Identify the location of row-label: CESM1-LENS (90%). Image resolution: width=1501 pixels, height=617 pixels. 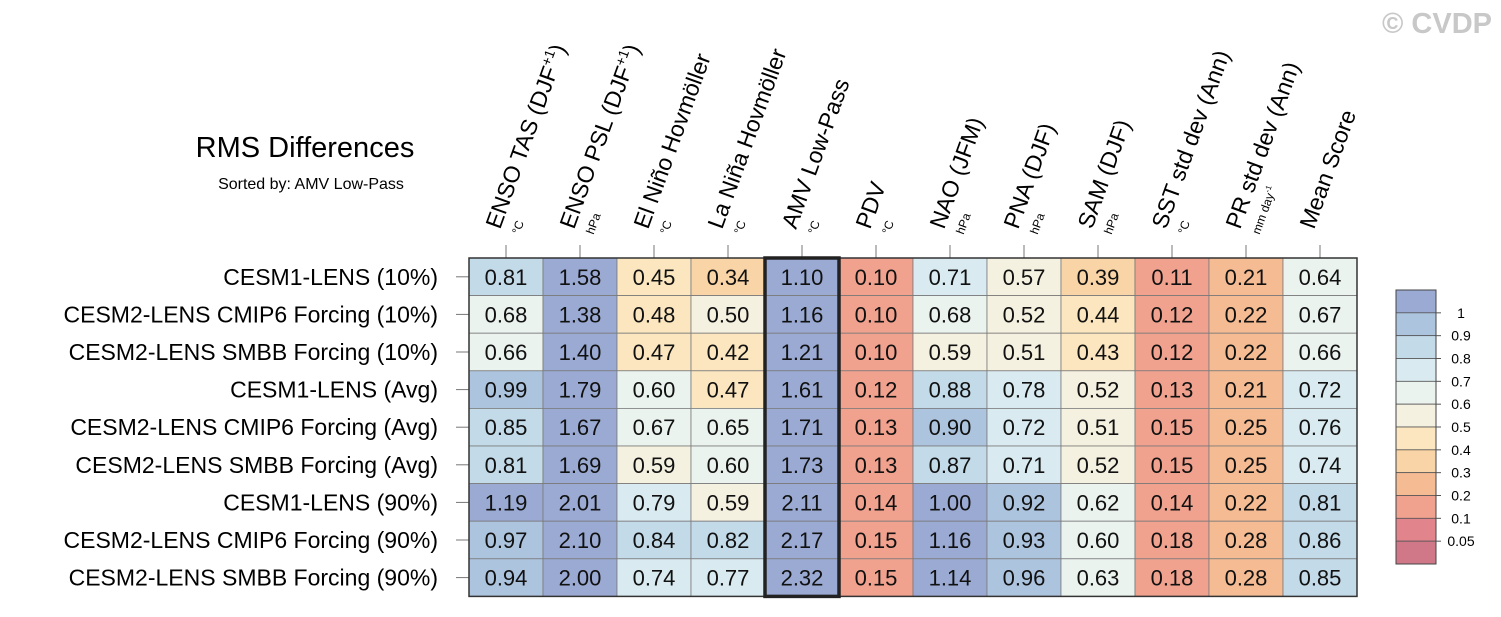
(330, 502).